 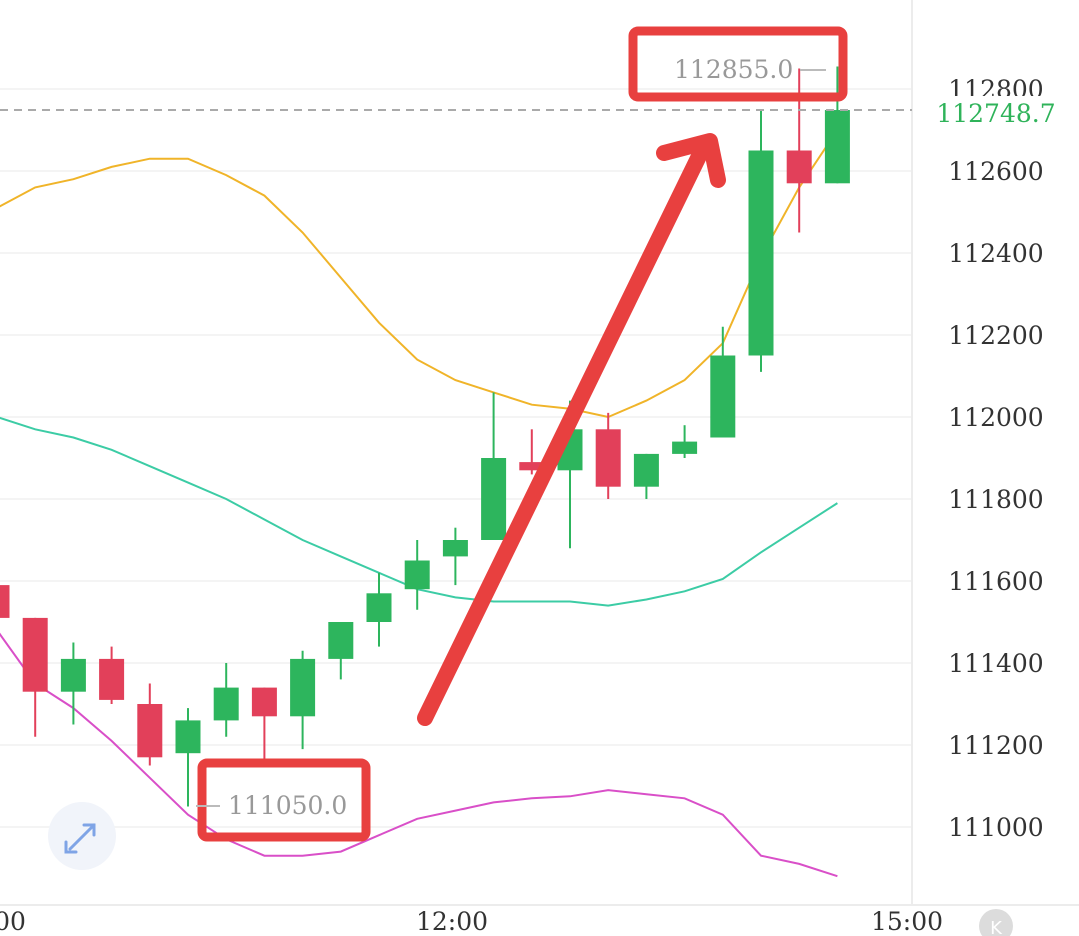 I want to click on y-tick-label: 111200, so click(x=995, y=745).